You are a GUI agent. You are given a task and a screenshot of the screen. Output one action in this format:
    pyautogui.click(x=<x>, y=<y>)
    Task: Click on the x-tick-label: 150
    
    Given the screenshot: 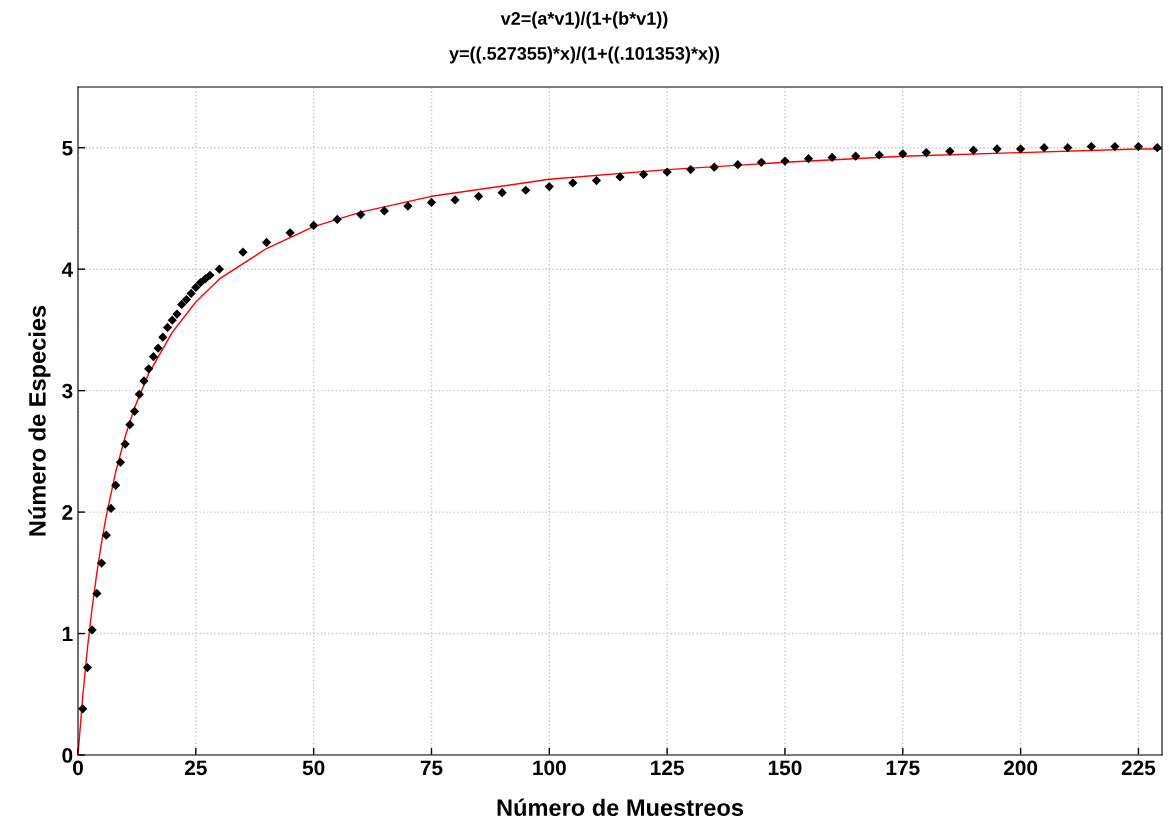 What is the action you would take?
    pyautogui.click(x=785, y=768)
    